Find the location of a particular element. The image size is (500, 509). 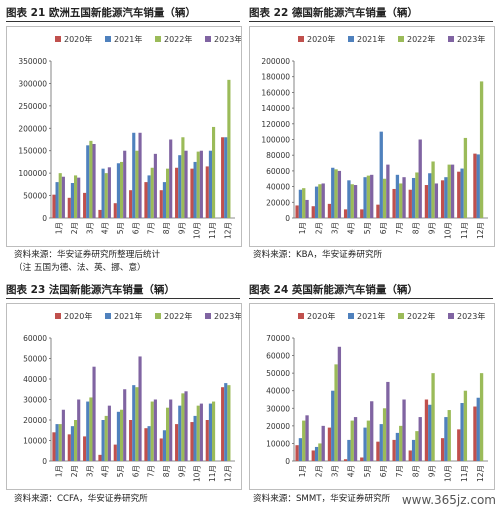

chart-title: 图表 22 德国新能源汽车销量（辆） is located at coordinates (333, 13).